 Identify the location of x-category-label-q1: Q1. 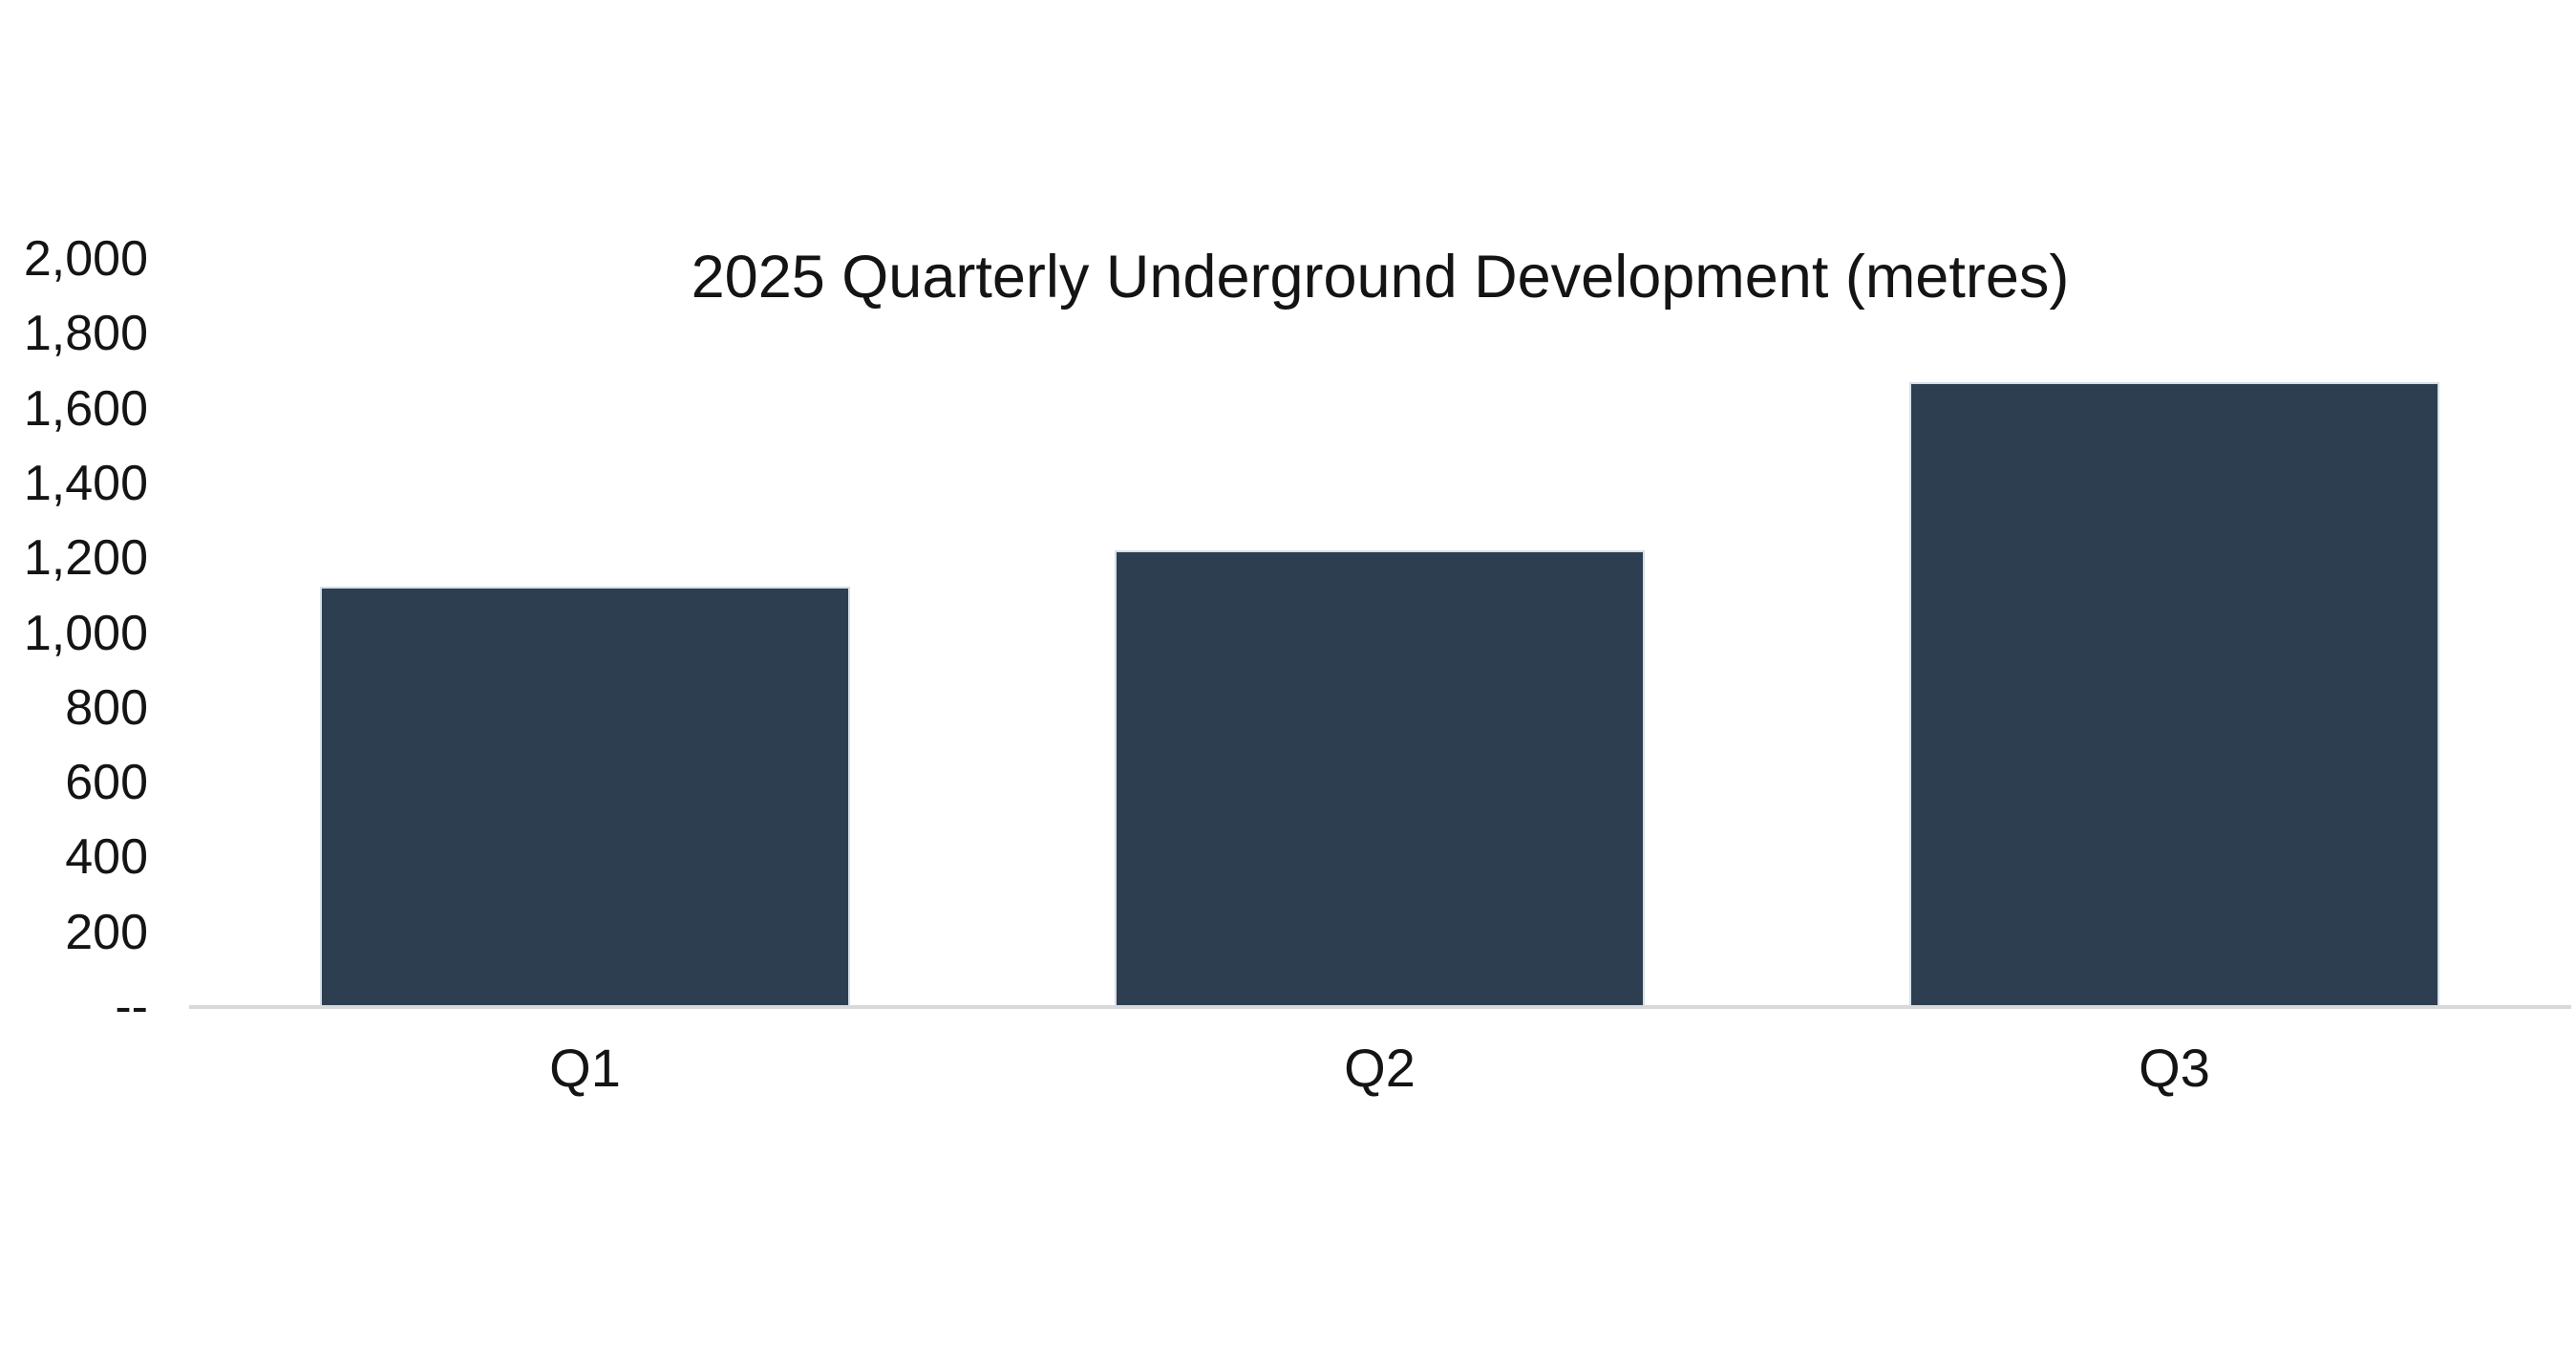
(585, 1068).